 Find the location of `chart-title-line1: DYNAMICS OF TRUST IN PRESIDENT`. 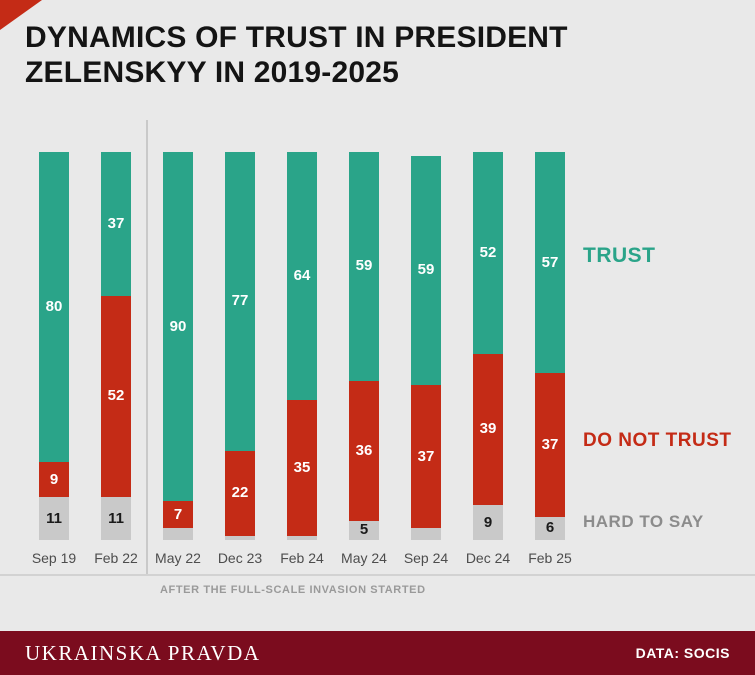

chart-title-line1: DYNAMICS OF TRUST IN PRESIDENT is located at coordinates (296, 37).